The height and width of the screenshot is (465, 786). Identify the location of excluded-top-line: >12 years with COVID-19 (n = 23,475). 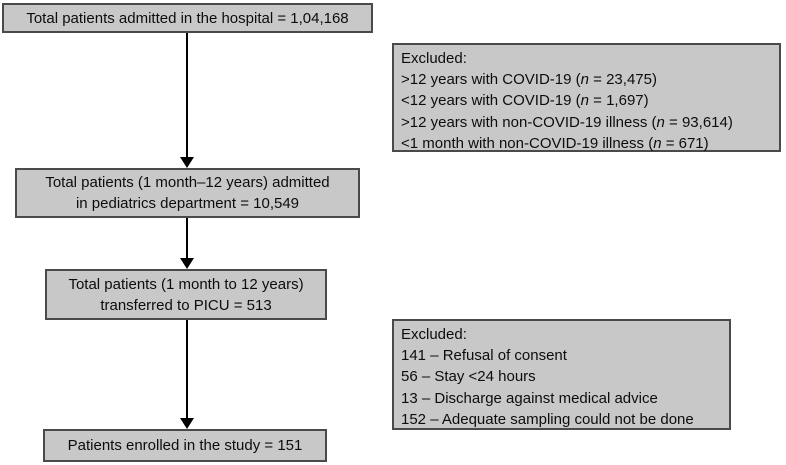
(529, 80).